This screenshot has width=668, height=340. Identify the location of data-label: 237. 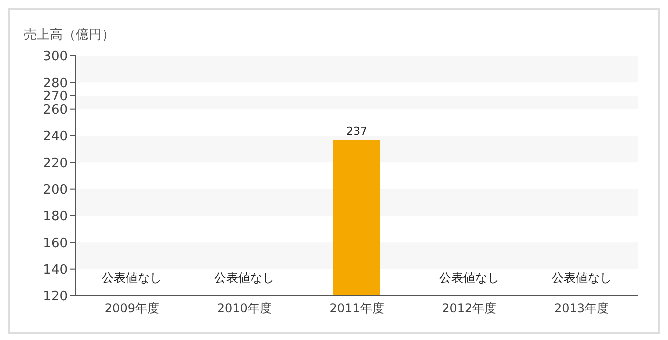
(357, 131).